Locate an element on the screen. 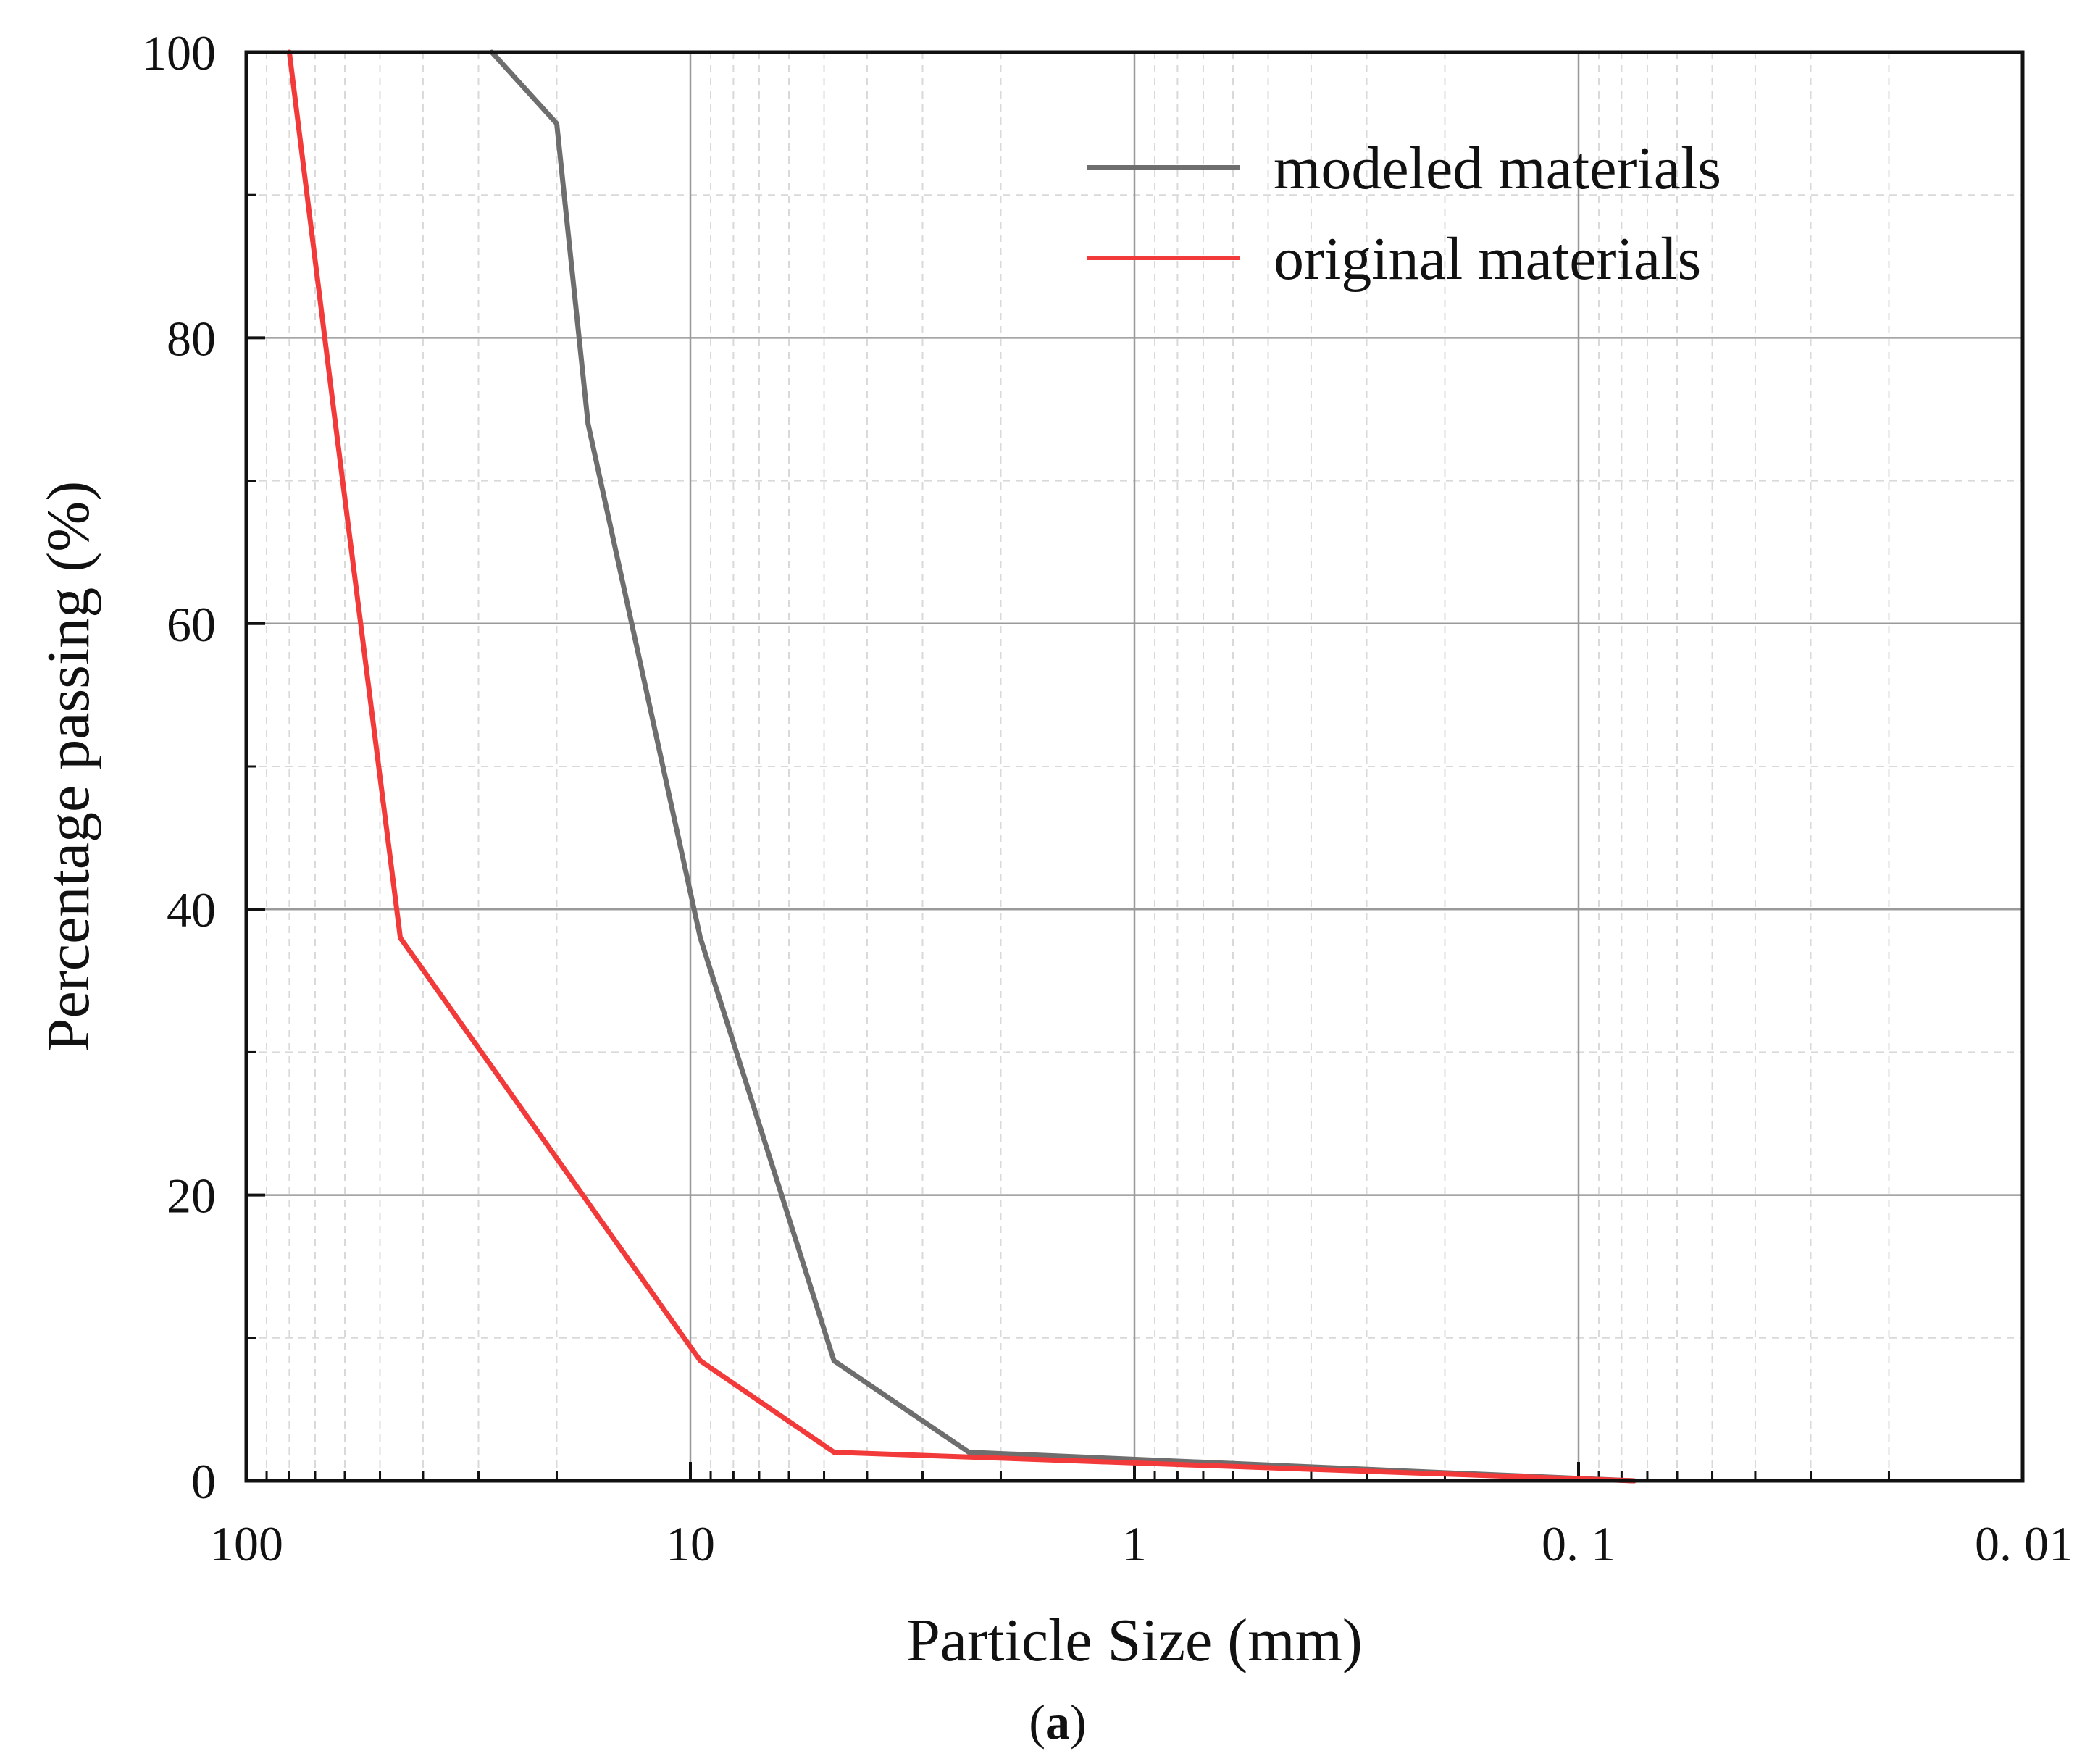  legend-label-original-materials: original materials is located at coordinates (1487, 259).